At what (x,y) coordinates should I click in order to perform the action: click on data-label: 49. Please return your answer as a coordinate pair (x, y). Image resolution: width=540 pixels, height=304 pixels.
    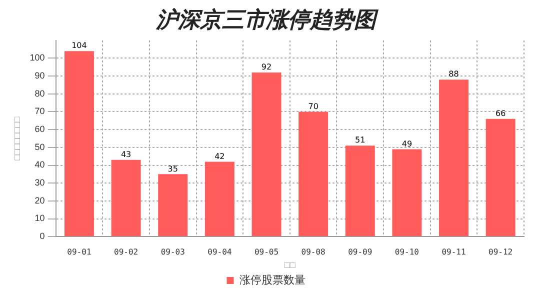
    Looking at the image, I should click on (407, 143).